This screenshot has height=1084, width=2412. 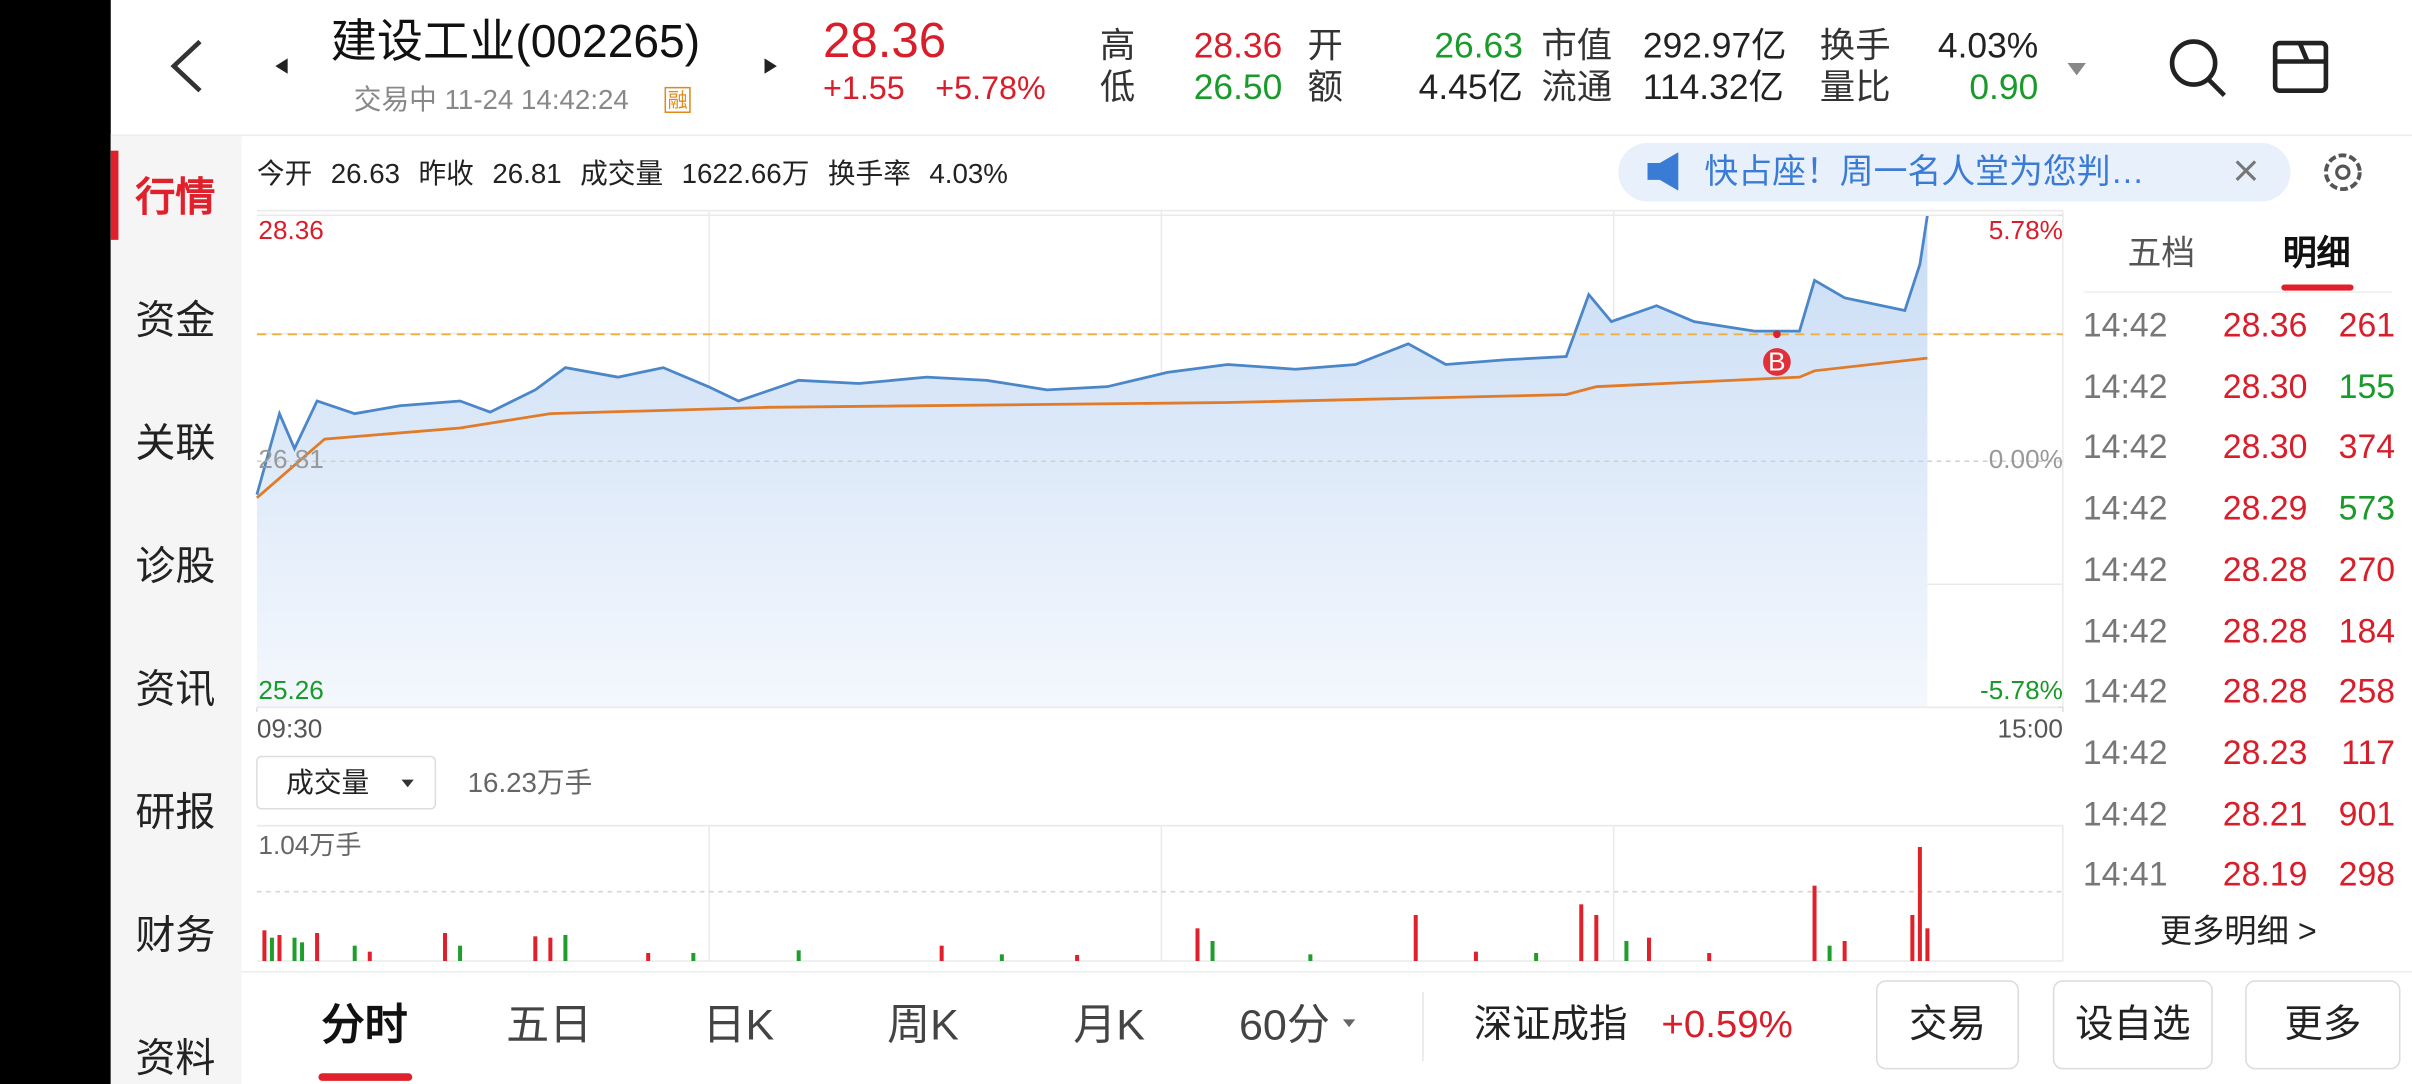 I want to click on sidebar-tab: 财务, so click(x=175, y=934).